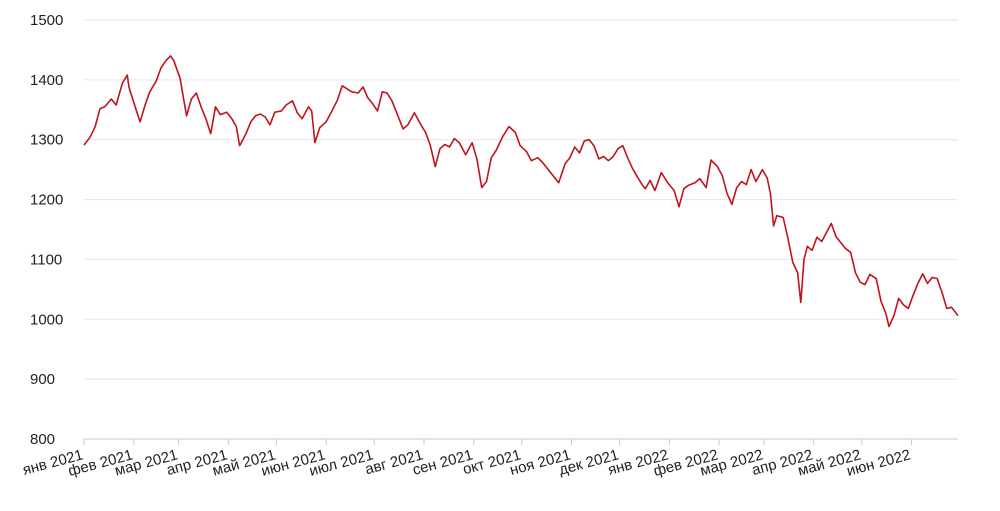  Describe the element at coordinates (46, 20) in the screenshot. I see `y-tick-label: 1500` at that location.